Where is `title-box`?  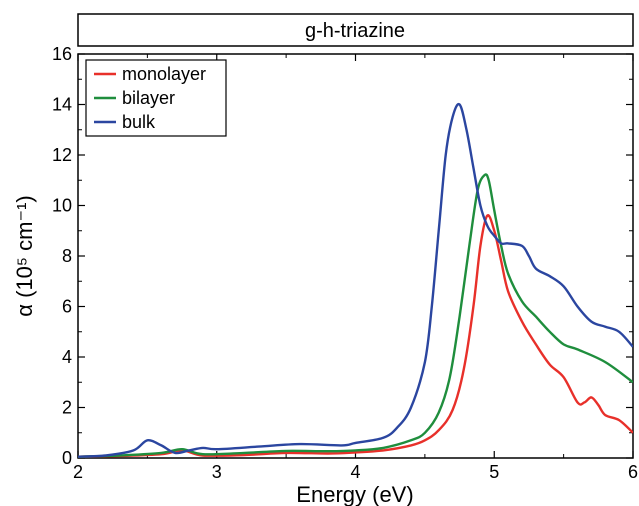 title-box is located at coordinates (355, 30).